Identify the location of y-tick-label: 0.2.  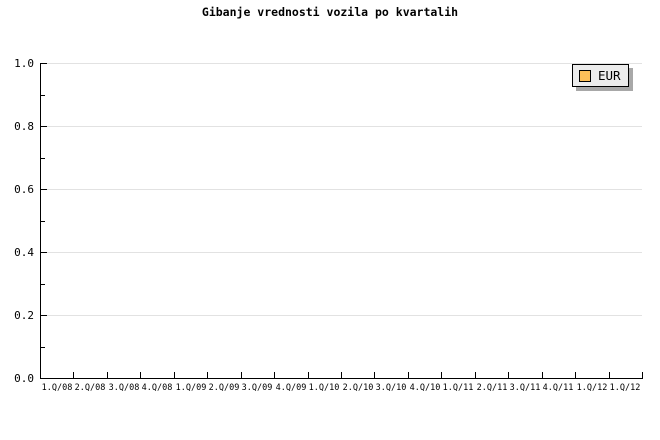
(24, 315).